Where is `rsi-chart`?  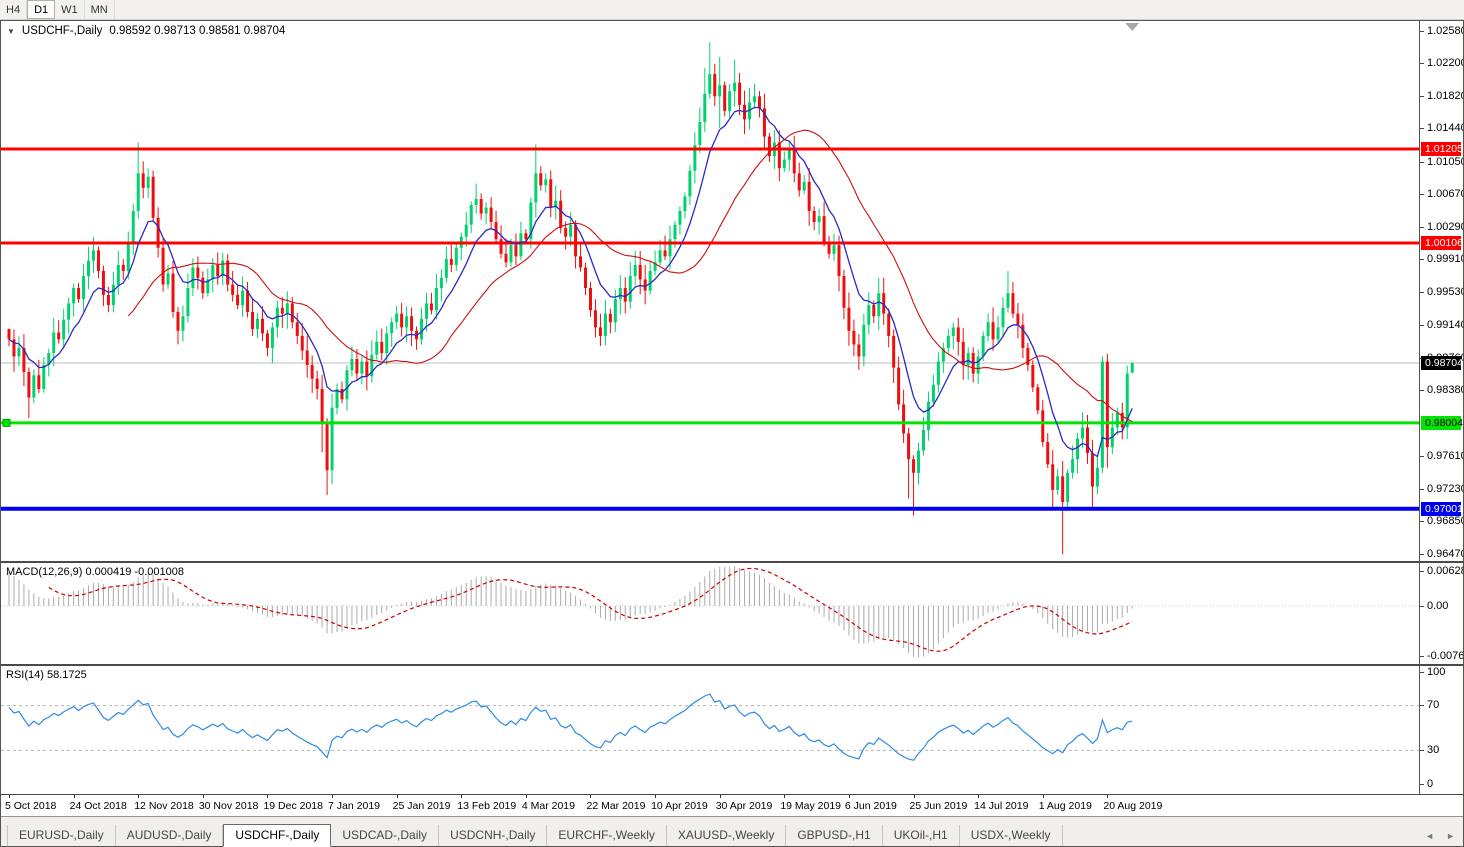 rsi-chart is located at coordinates (710, 727).